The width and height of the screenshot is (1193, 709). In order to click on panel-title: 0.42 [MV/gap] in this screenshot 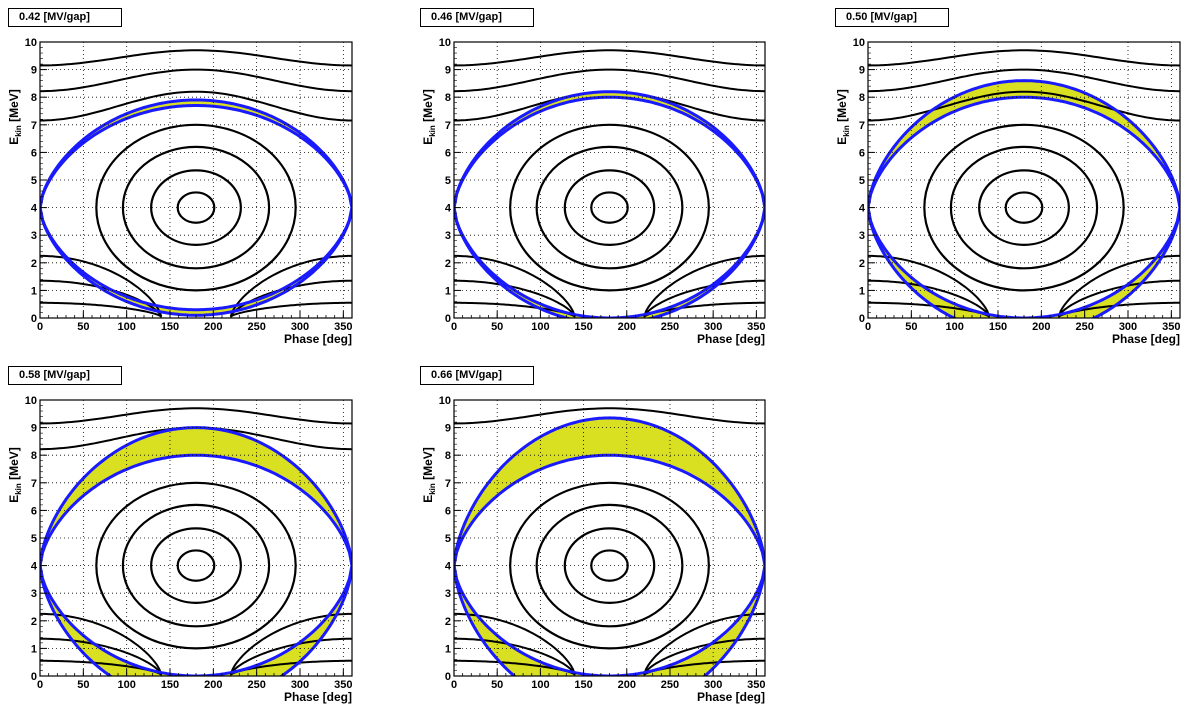, I will do `click(65, 17)`.